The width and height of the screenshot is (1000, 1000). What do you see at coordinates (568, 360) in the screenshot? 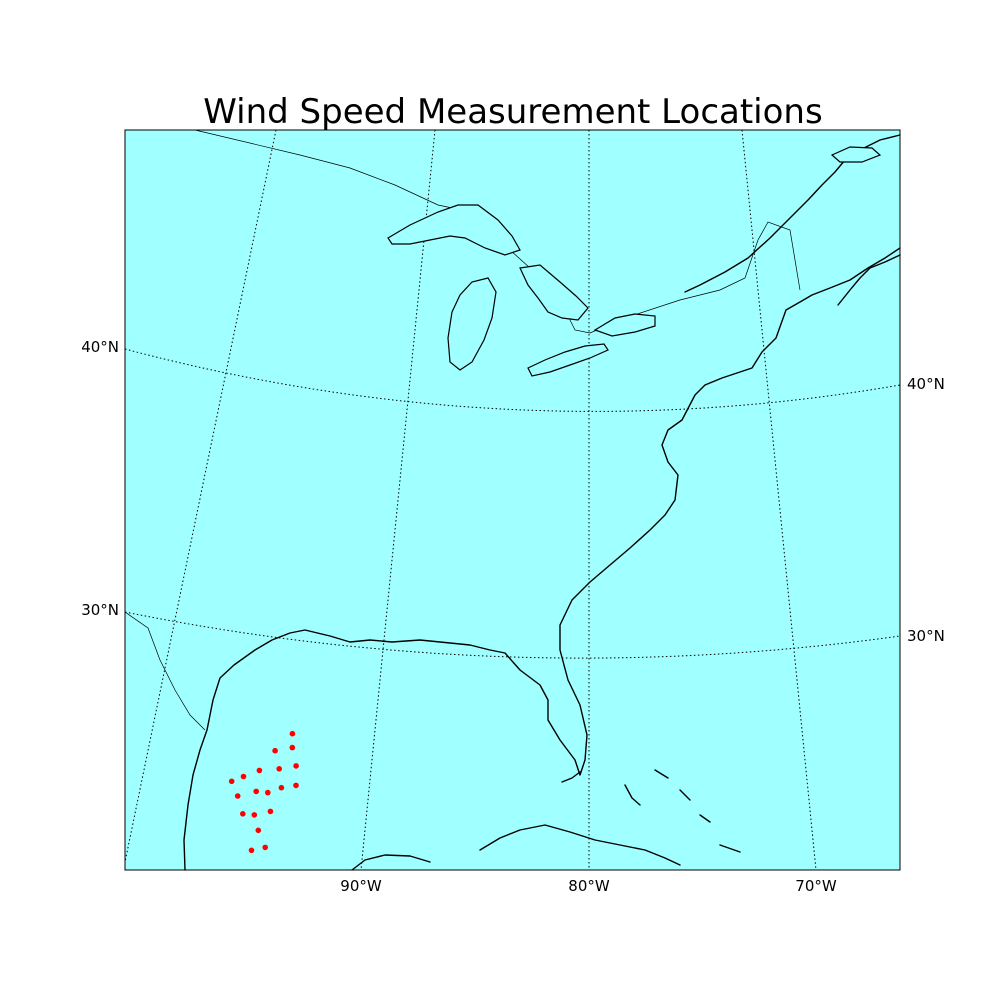
I see `lake-erie` at bounding box center [568, 360].